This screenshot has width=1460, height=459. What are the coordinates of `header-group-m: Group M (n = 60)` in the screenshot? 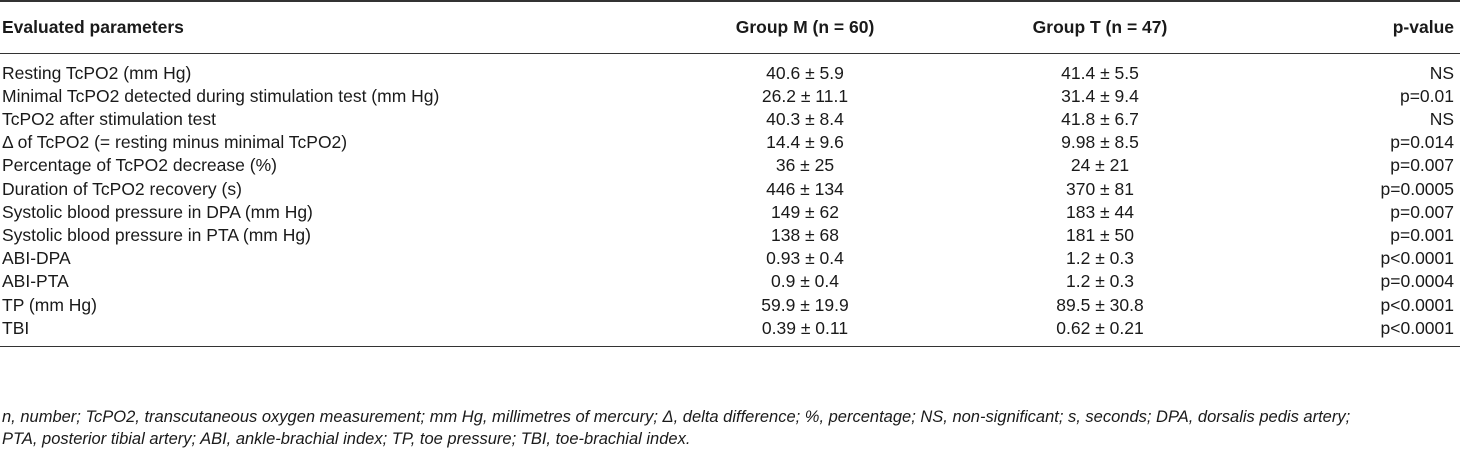 It's located at (780, 27).